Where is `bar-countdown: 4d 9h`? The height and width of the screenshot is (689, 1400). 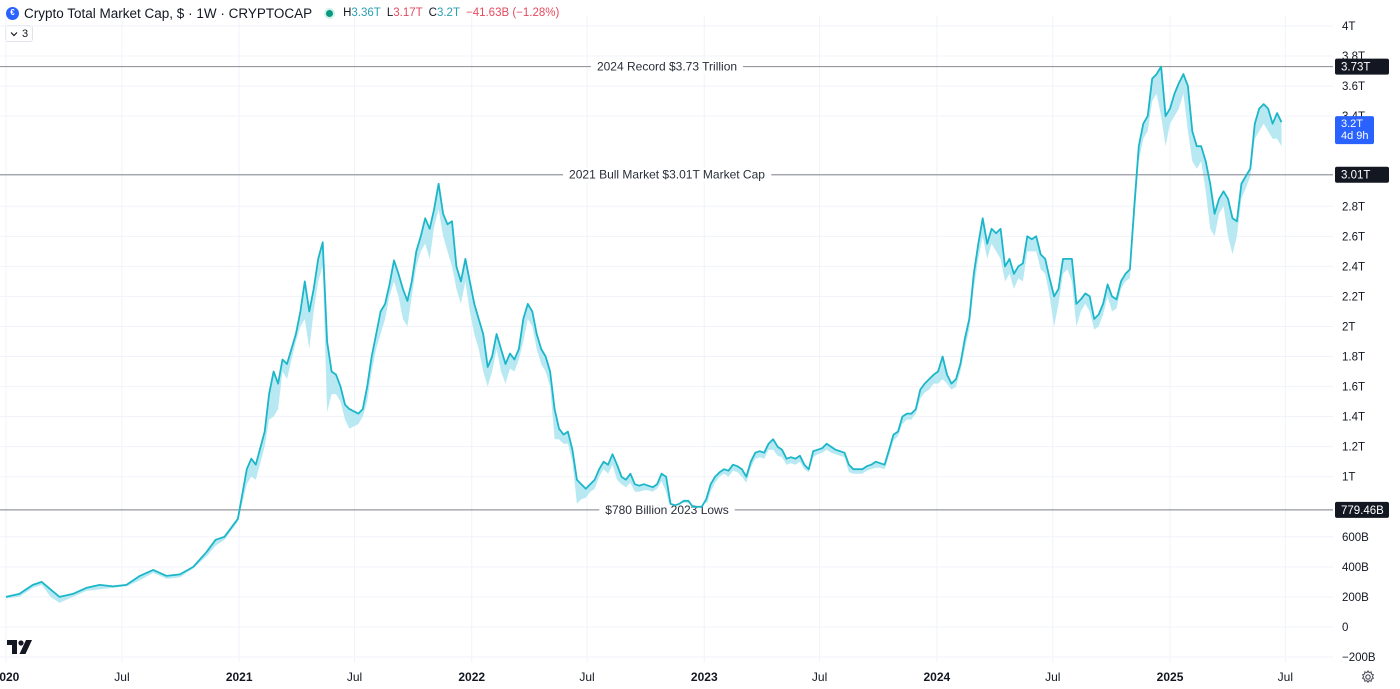 bar-countdown: 4d 9h is located at coordinates (1355, 136).